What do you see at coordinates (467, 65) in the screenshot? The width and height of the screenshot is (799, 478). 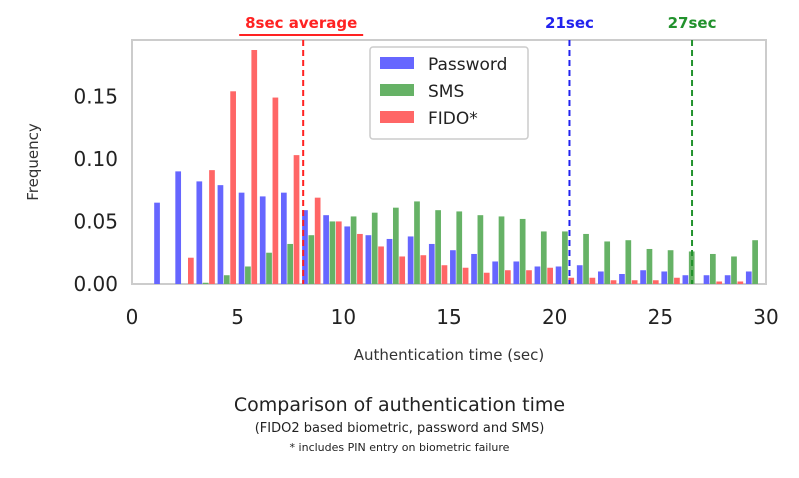 I see `legend-label: Password` at bounding box center [467, 65].